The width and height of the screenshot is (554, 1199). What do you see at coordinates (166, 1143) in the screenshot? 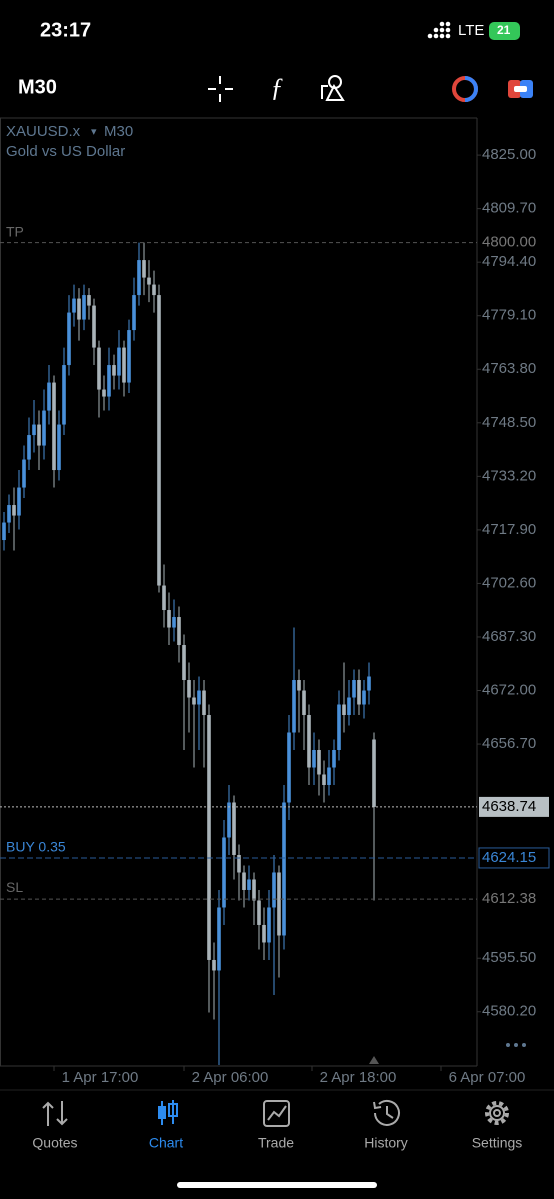
I see `nav-label: Chart` at bounding box center [166, 1143].